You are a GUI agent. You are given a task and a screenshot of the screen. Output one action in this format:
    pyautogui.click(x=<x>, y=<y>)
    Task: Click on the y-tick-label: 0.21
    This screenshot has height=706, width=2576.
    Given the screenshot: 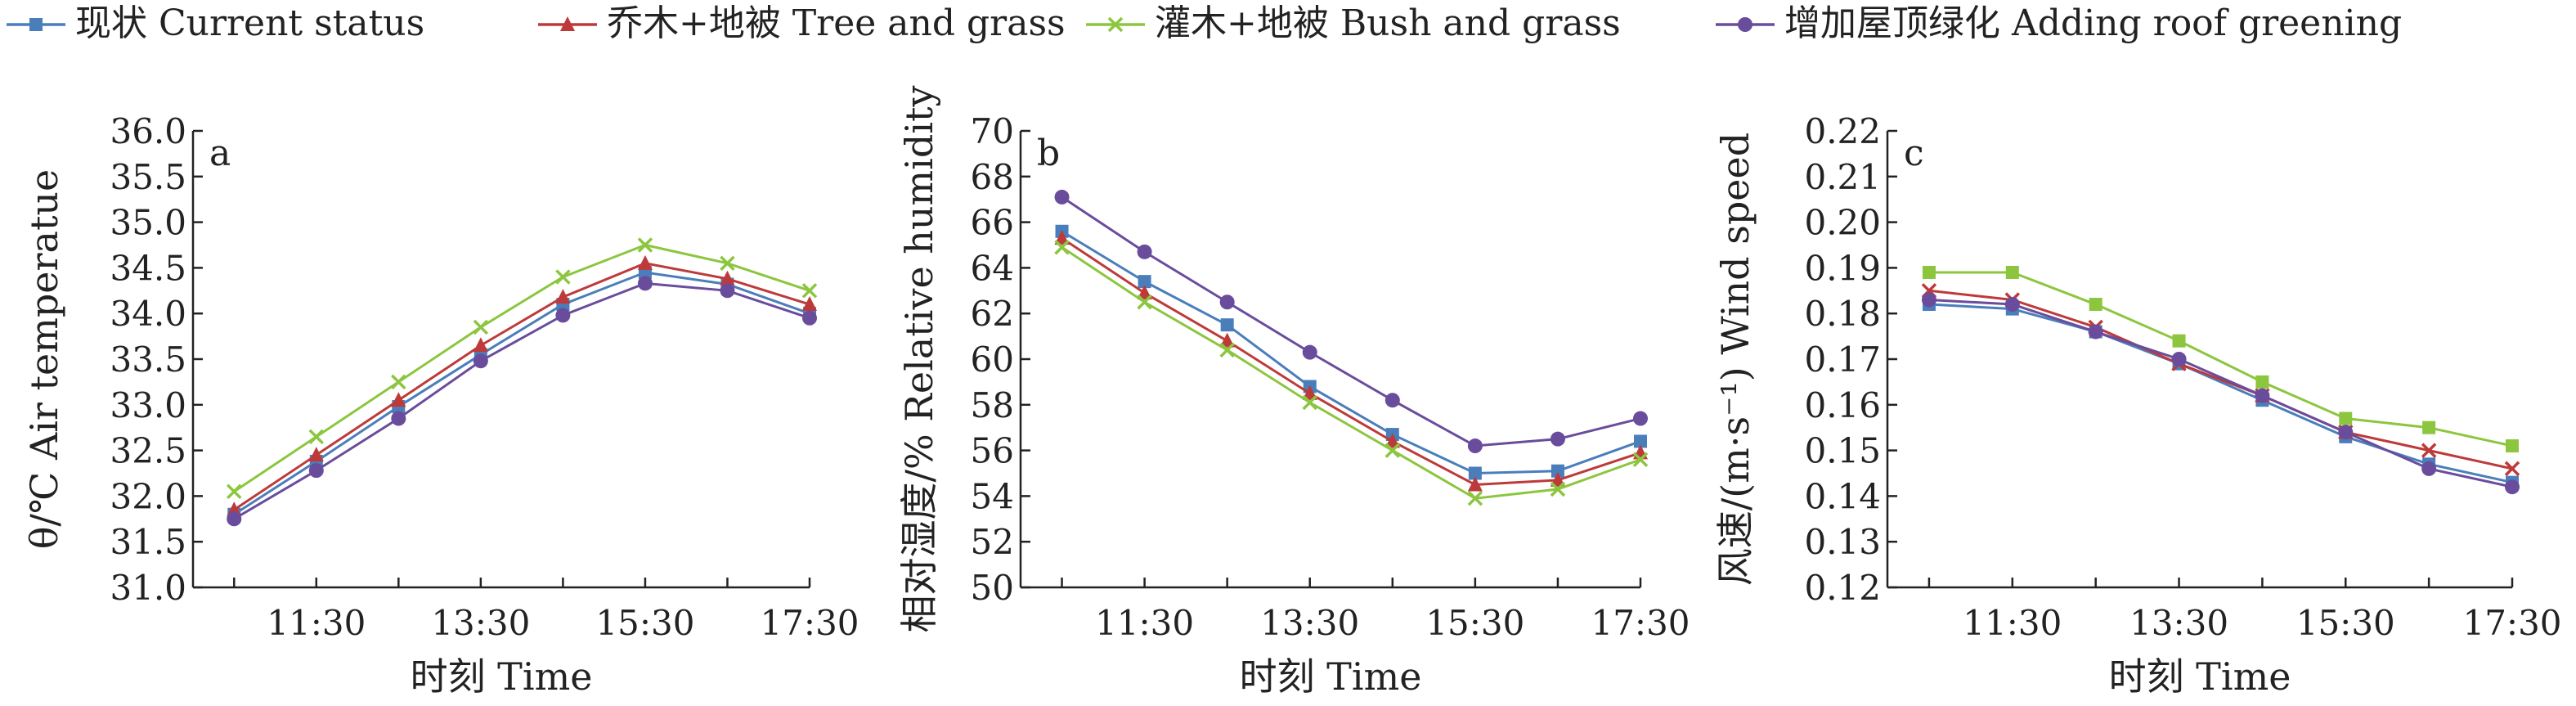 What is the action you would take?
    pyautogui.click(x=1843, y=177)
    